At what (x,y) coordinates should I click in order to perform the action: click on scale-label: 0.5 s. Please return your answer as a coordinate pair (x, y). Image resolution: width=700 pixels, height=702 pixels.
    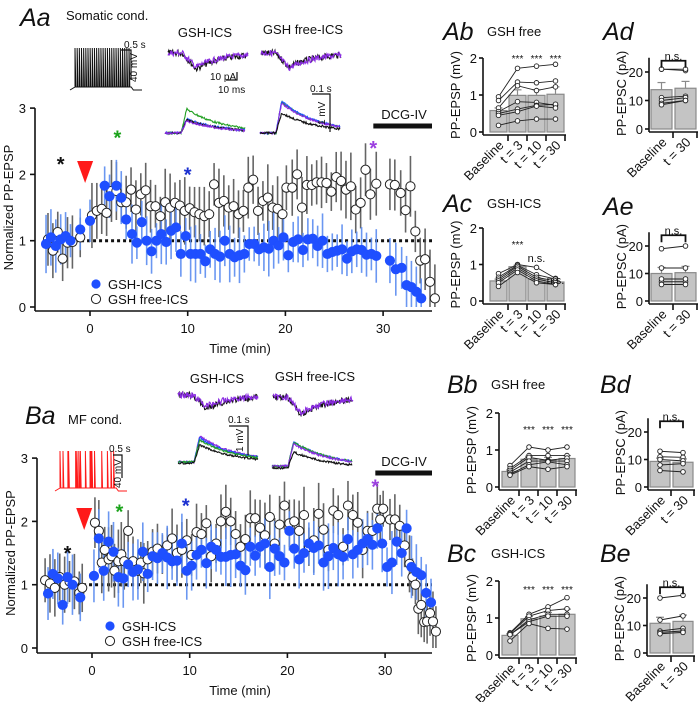
    Looking at the image, I should click on (120, 449).